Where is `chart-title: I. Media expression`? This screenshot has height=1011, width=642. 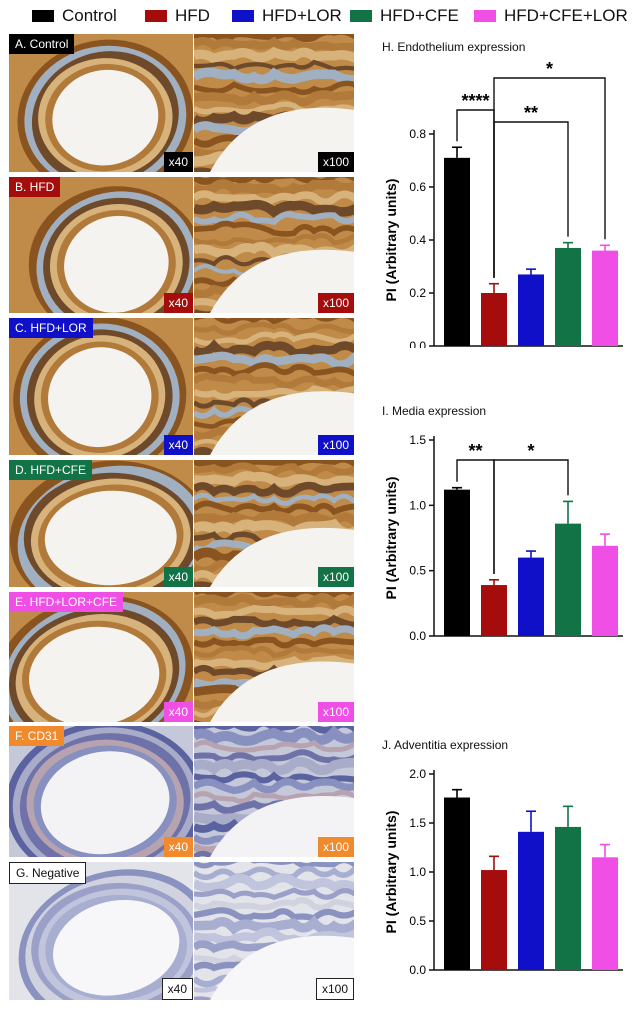
chart-title: I. Media expression is located at coordinates (434, 411).